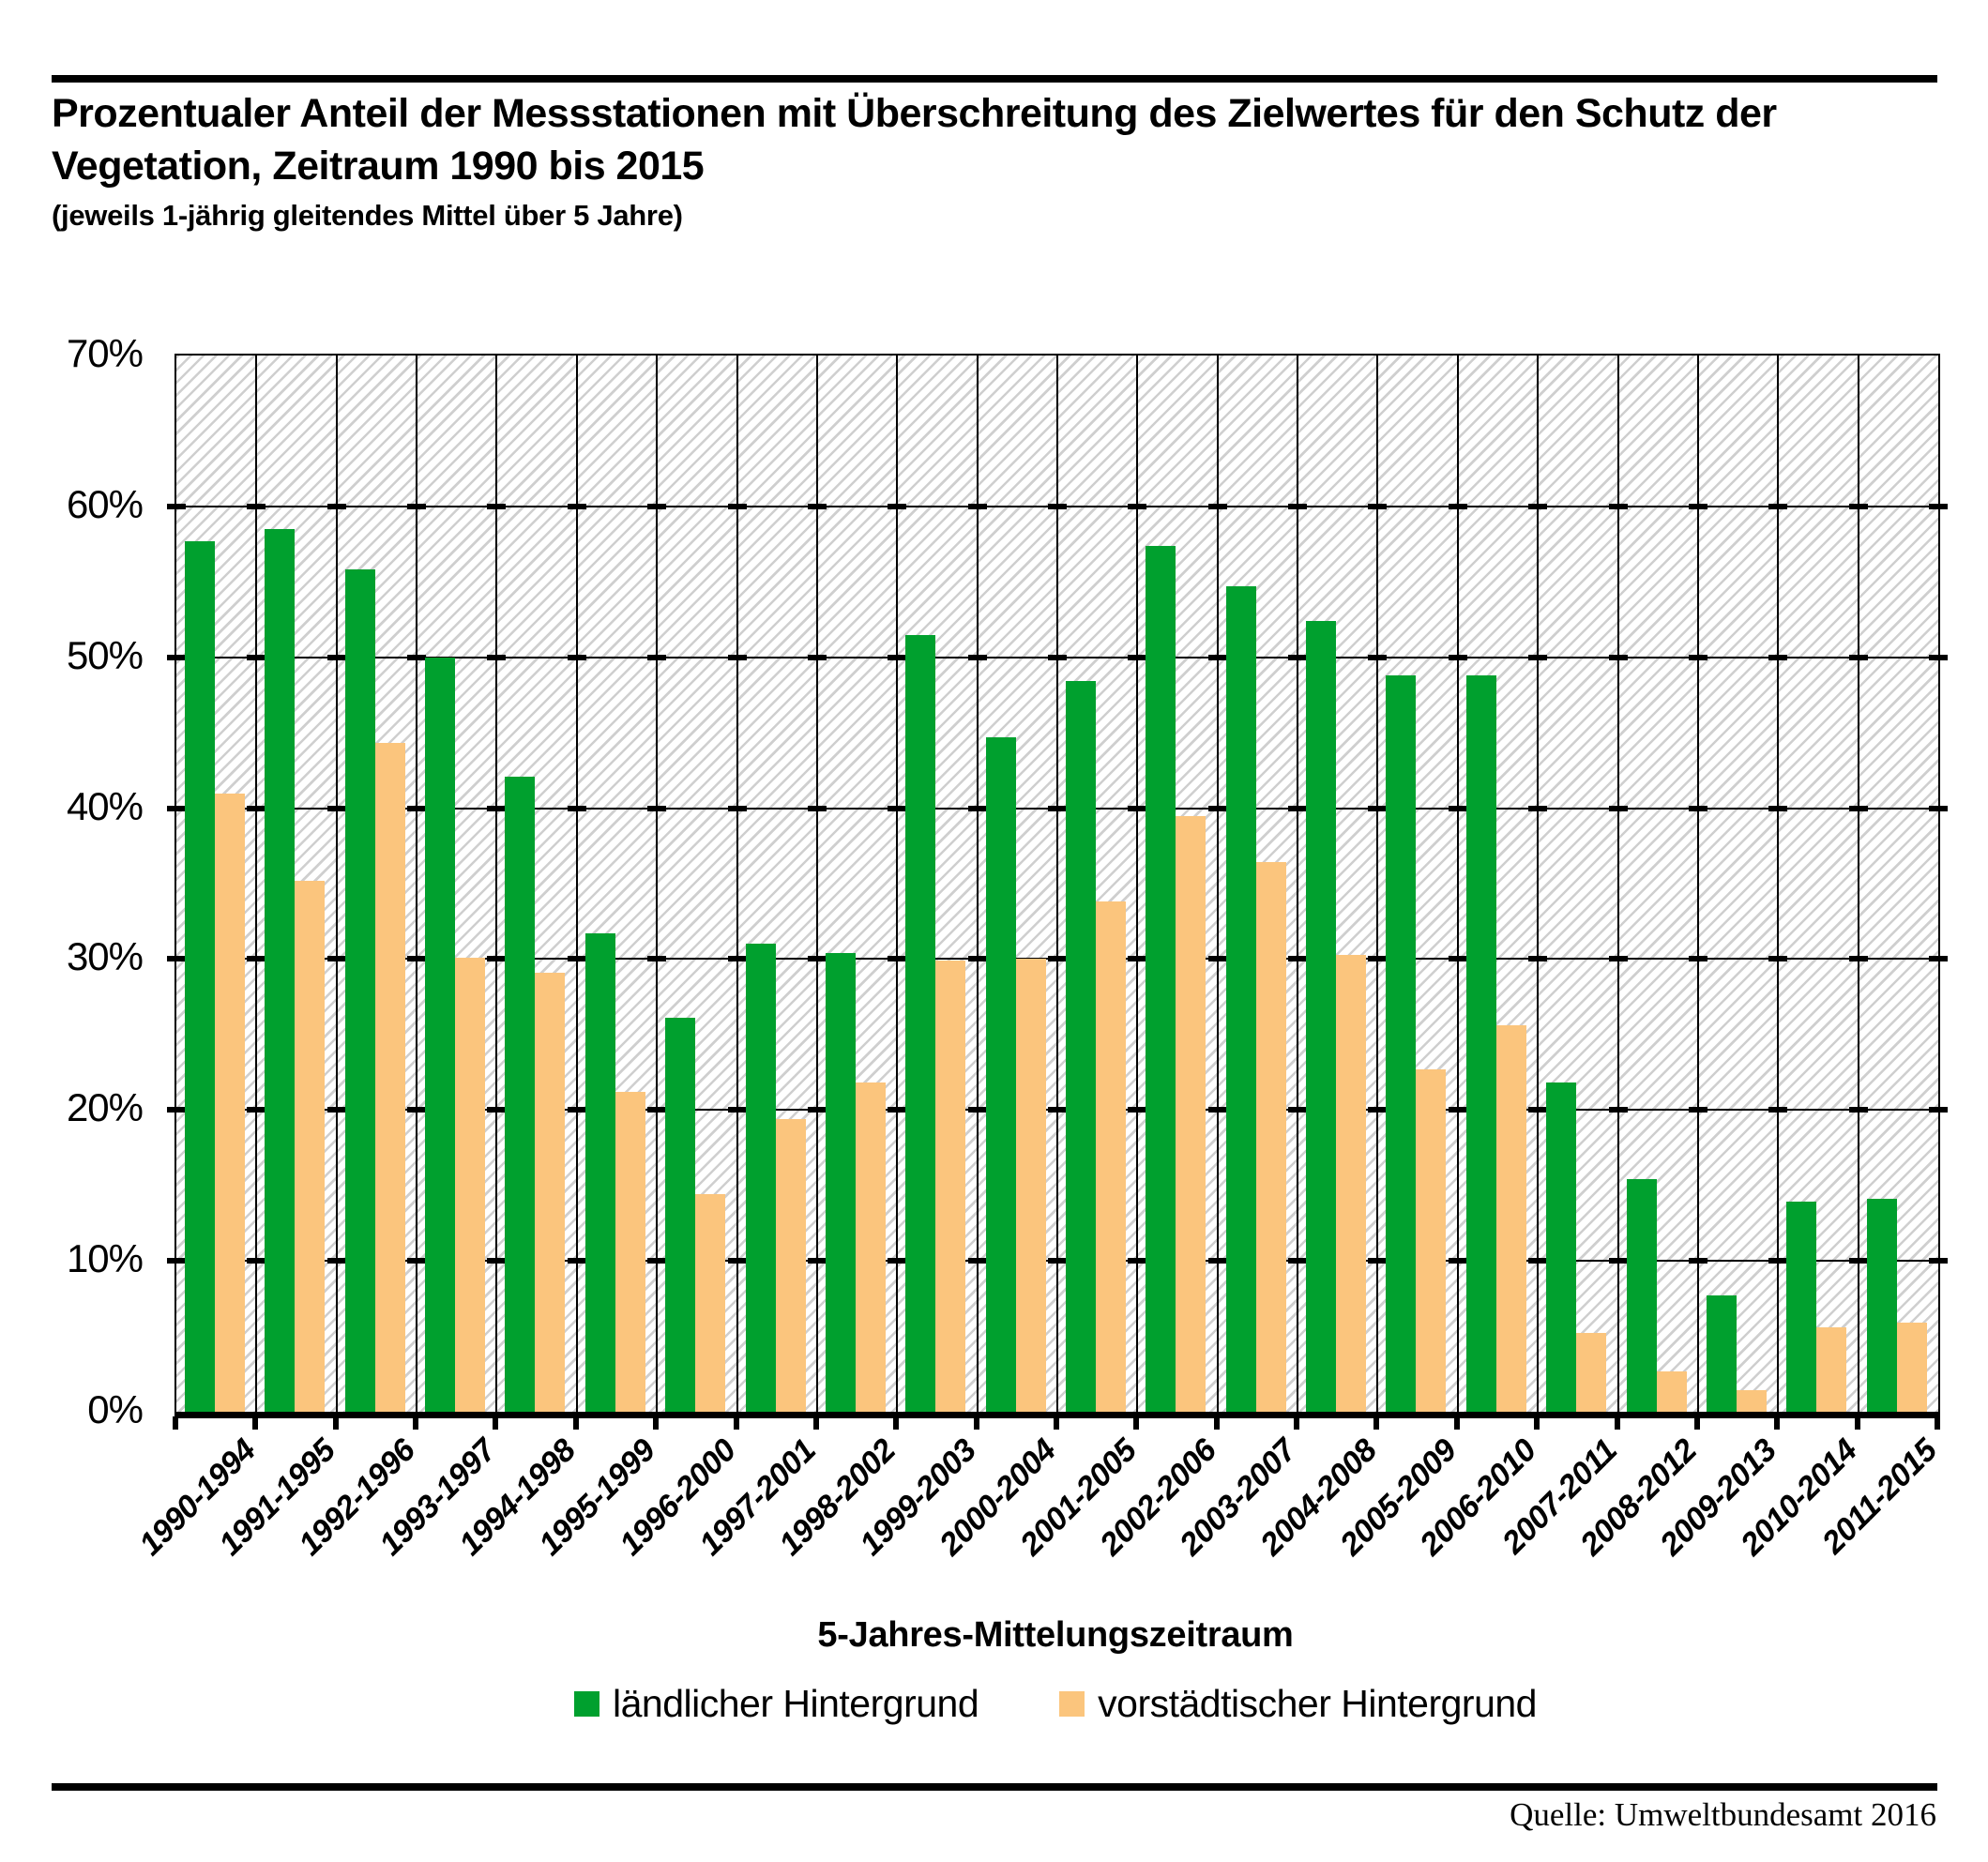 This screenshot has width=1988, height=1862. I want to click on legend-item-suburban: vorstädtischer Hintergrund, so click(1298, 1704).